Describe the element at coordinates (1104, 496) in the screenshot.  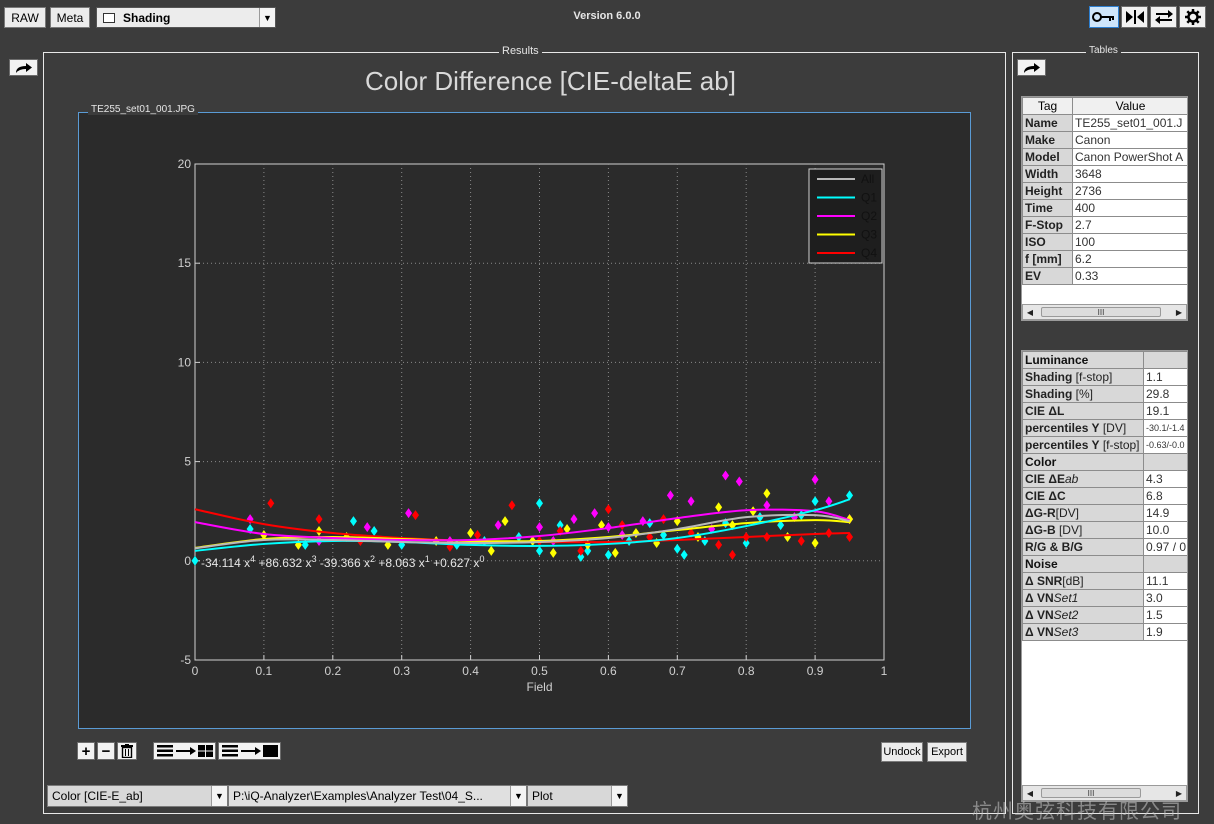
I see `results-row: CIE ΔC 6.8` at that location.